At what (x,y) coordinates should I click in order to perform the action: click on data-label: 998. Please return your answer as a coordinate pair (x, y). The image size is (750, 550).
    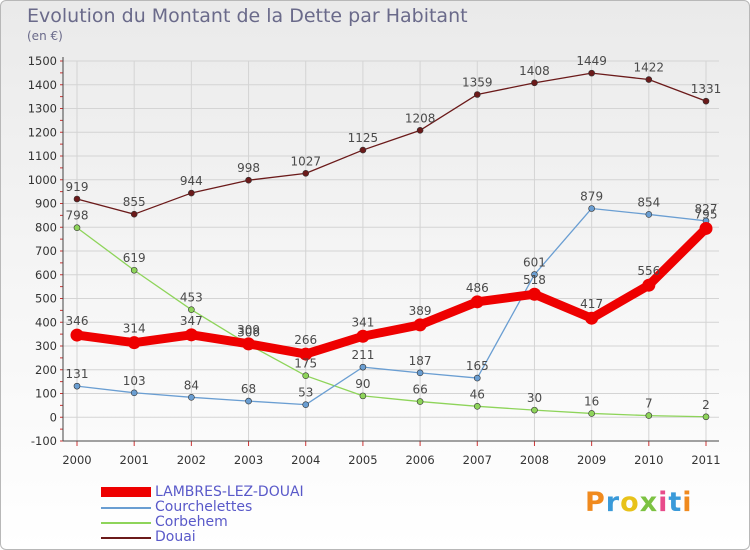
    Looking at the image, I should click on (248, 168).